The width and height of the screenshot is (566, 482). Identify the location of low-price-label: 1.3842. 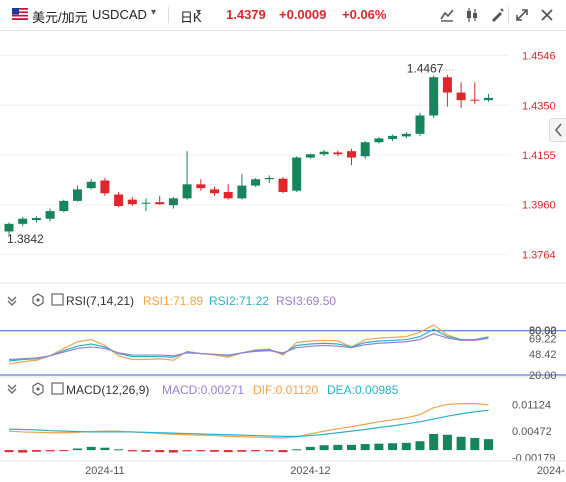
(25, 239).